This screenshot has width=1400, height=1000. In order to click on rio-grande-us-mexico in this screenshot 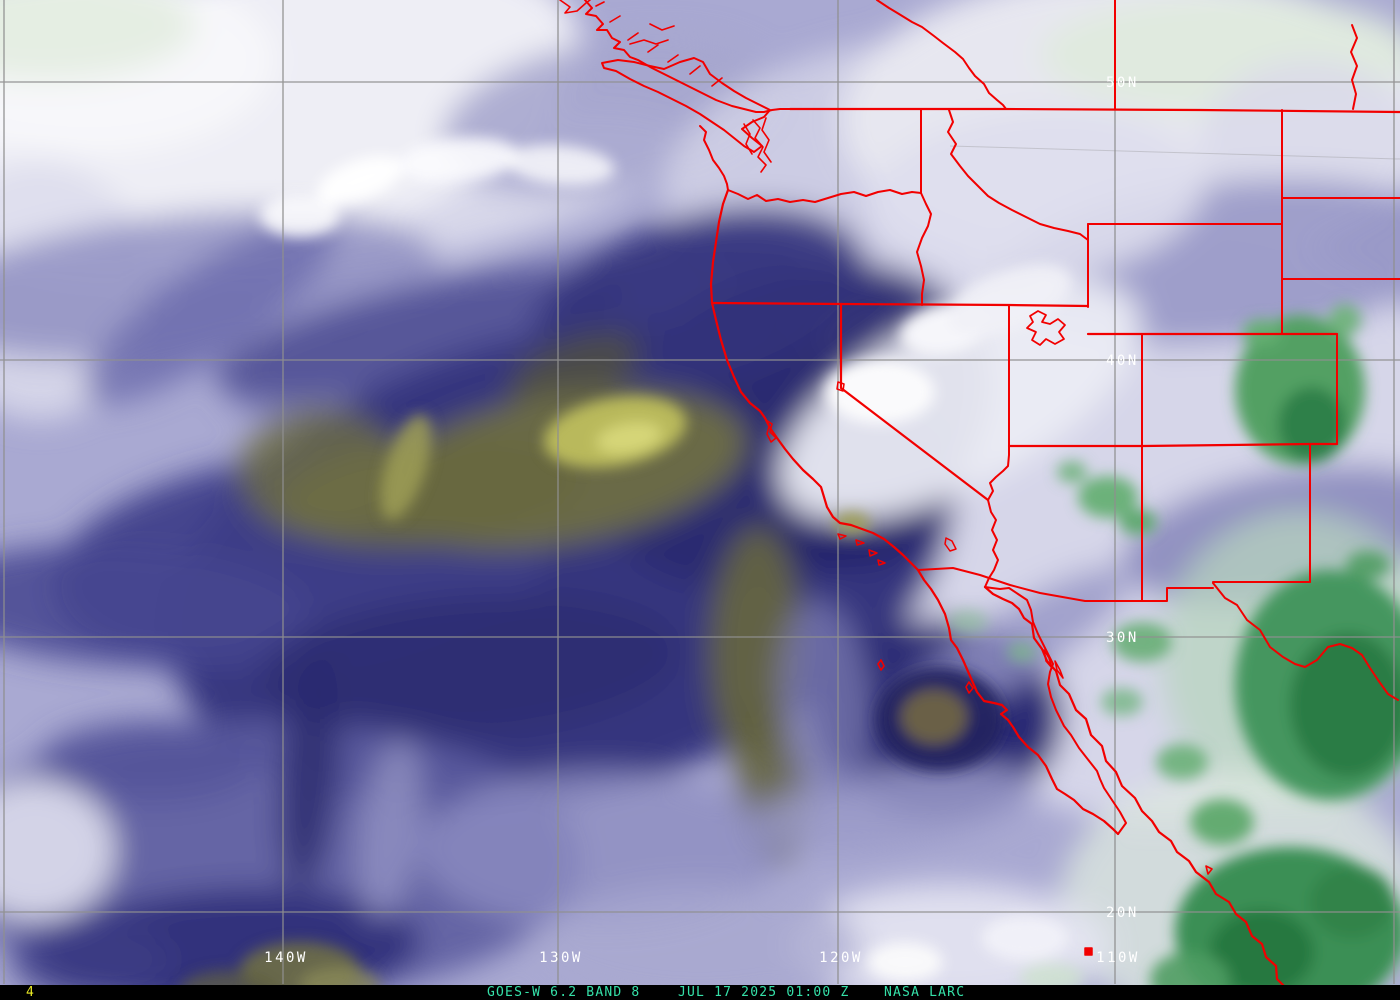, I will do `click(1305, 641)`.